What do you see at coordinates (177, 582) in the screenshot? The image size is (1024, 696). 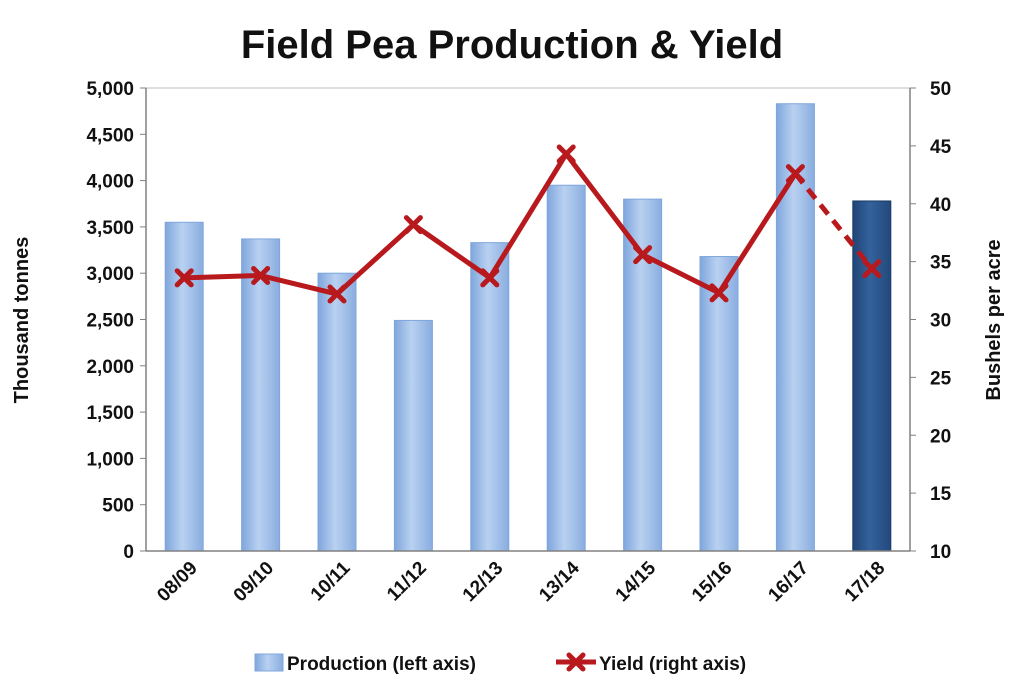 I see `x-tick-label: 08/09` at bounding box center [177, 582].